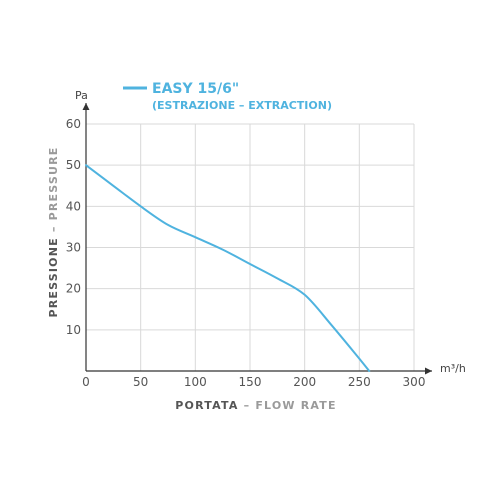 The width and height of the screenshot is (500, 500). Describe the element at coordinates (53, 183) in the screenshot. I see `y-axis-title-sub: PRESSURE` at that location.